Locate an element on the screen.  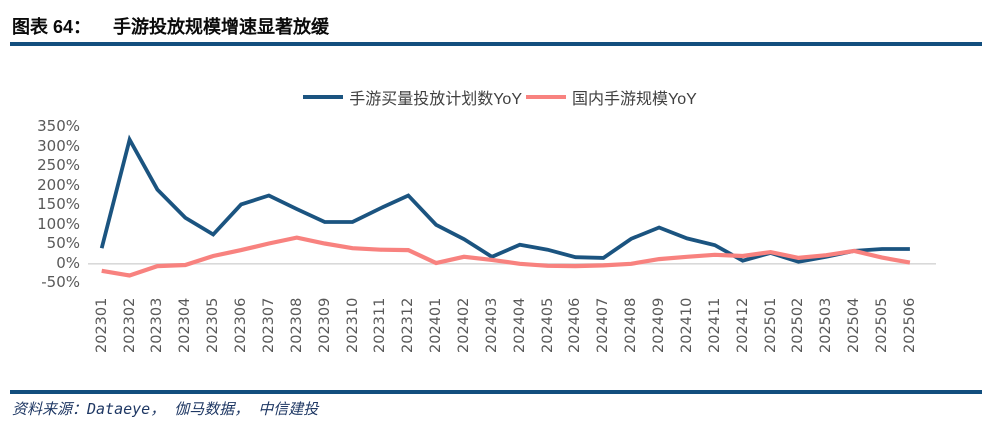
x-tick-label: 202411 is located at coordinates (714, 325).